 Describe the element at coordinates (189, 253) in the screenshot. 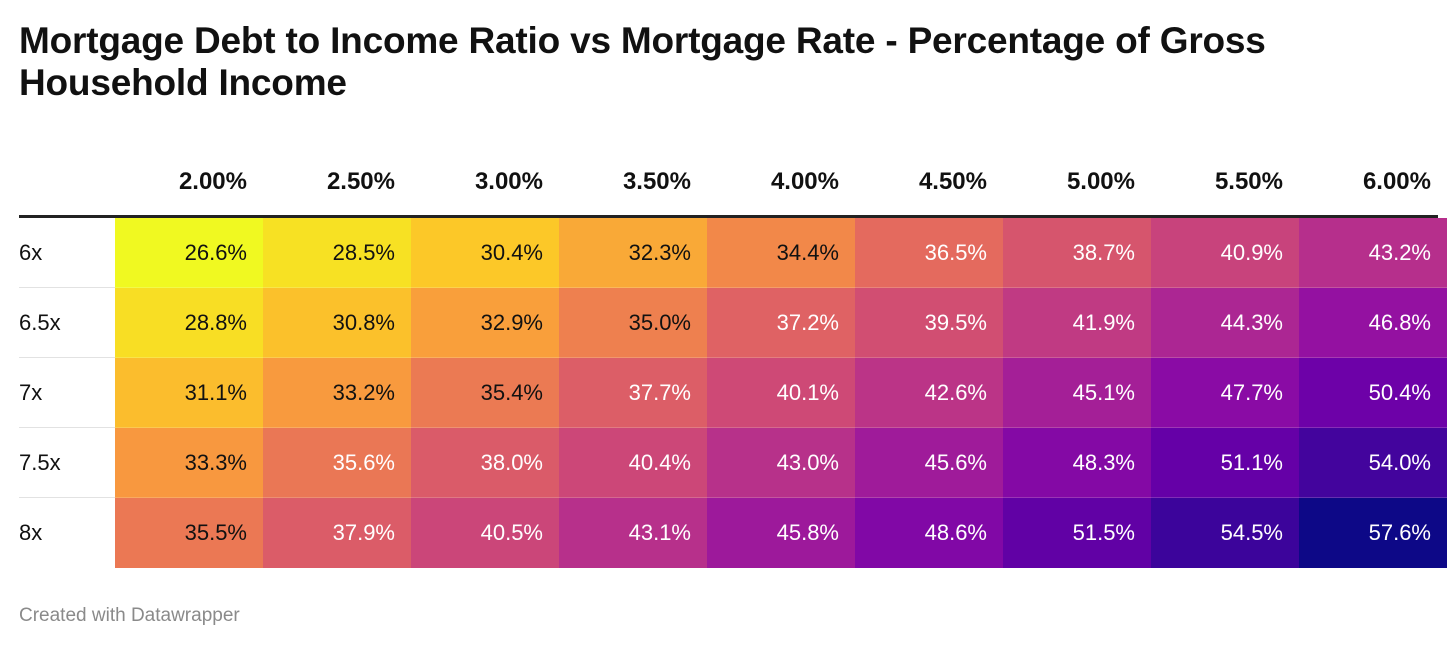

I see `heatmap-cell: 26.6%` at that location.